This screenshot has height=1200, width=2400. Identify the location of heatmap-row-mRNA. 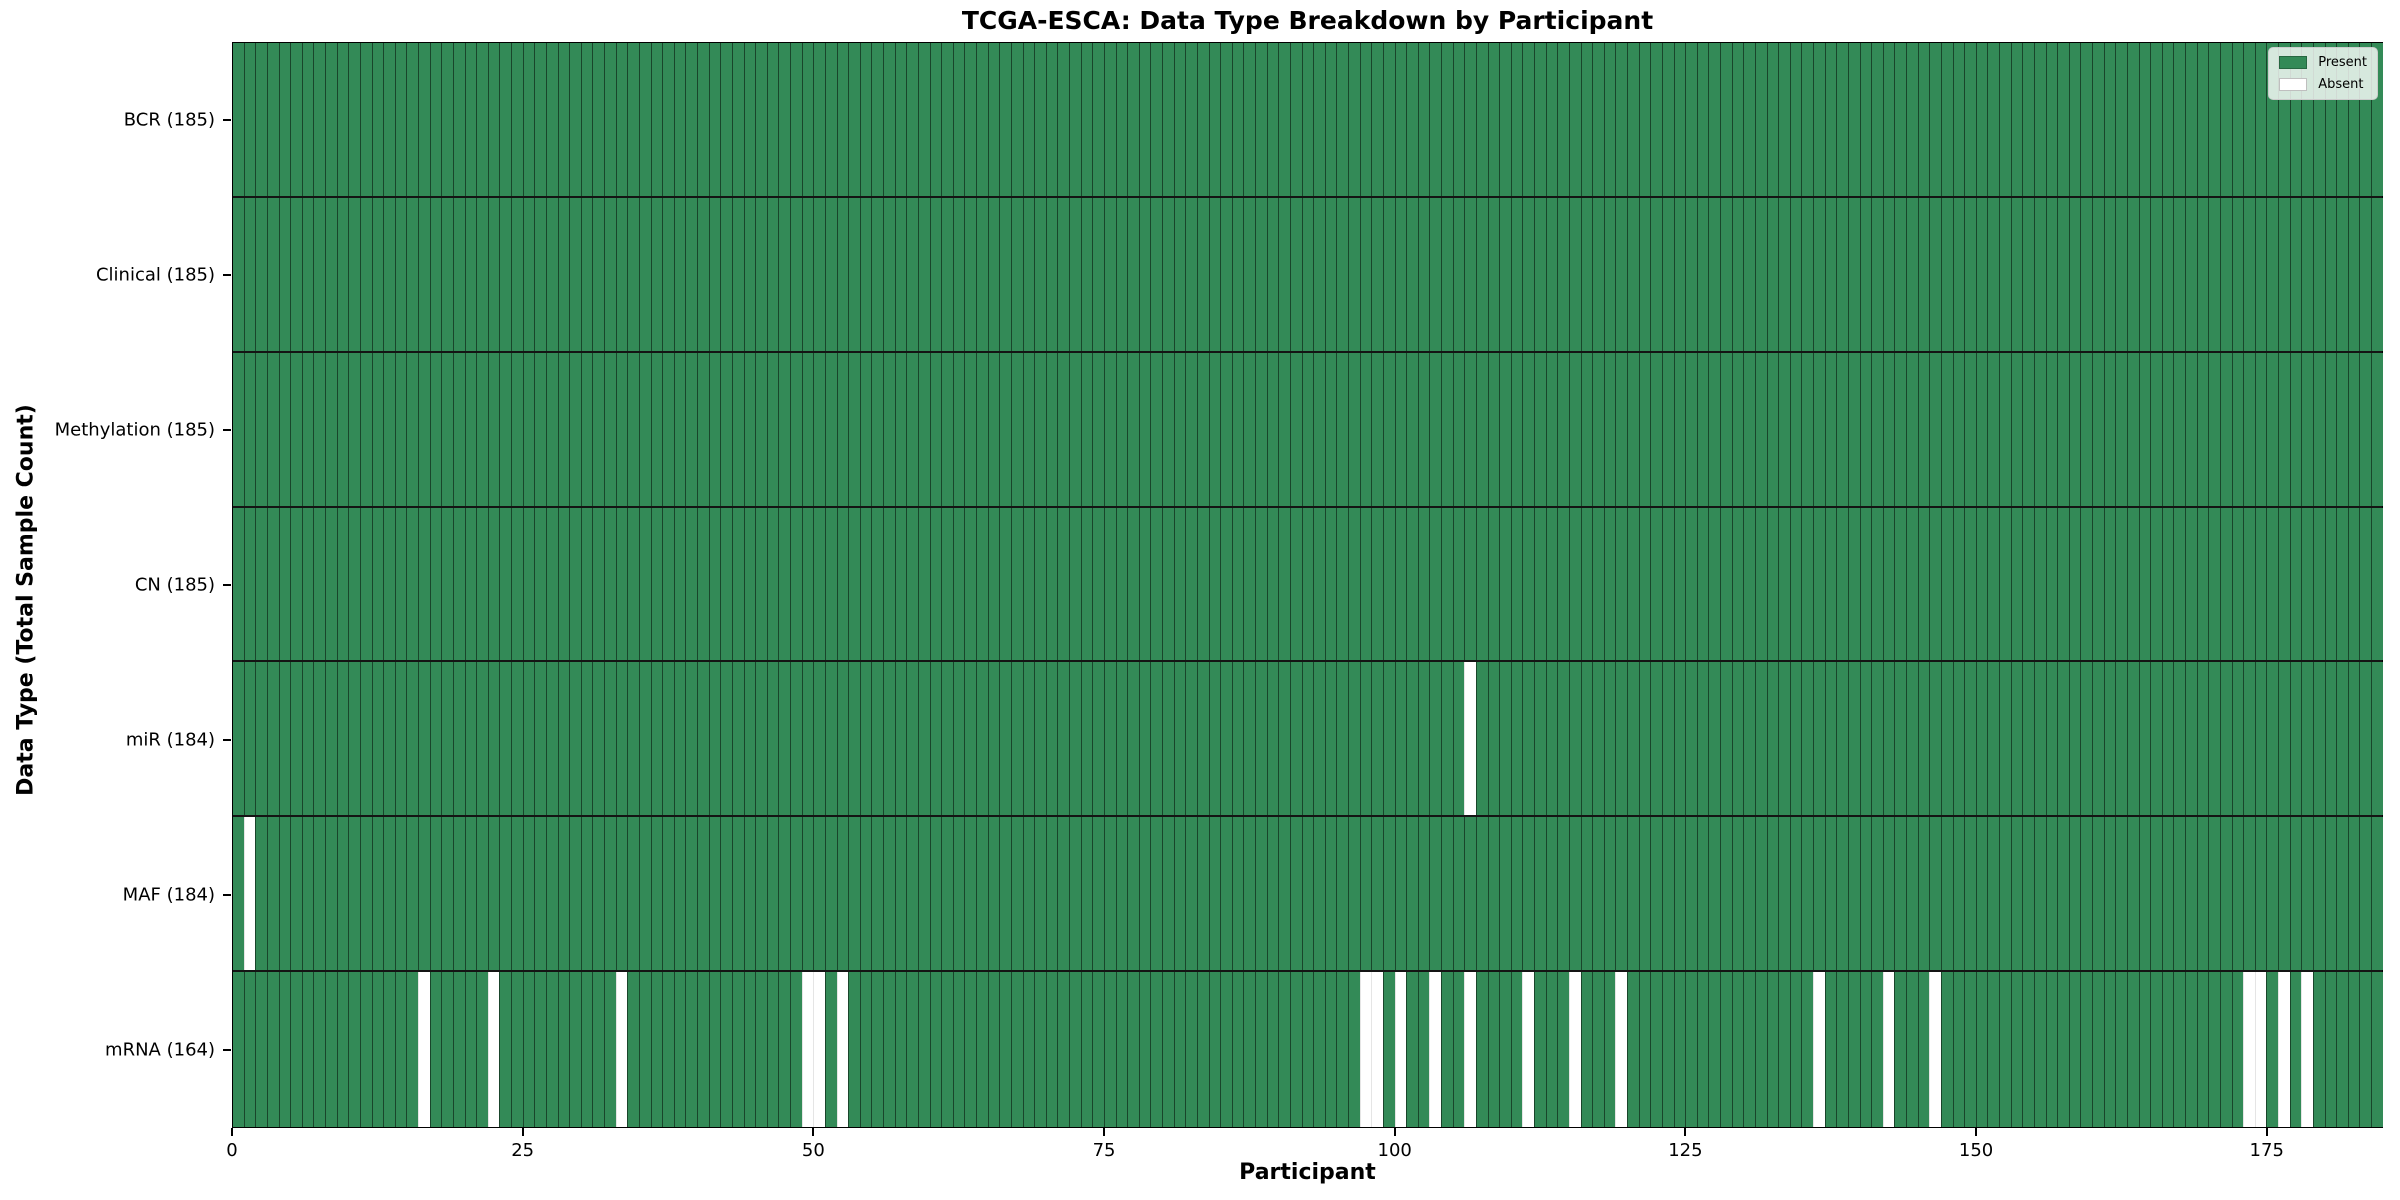
(1308, 1049).